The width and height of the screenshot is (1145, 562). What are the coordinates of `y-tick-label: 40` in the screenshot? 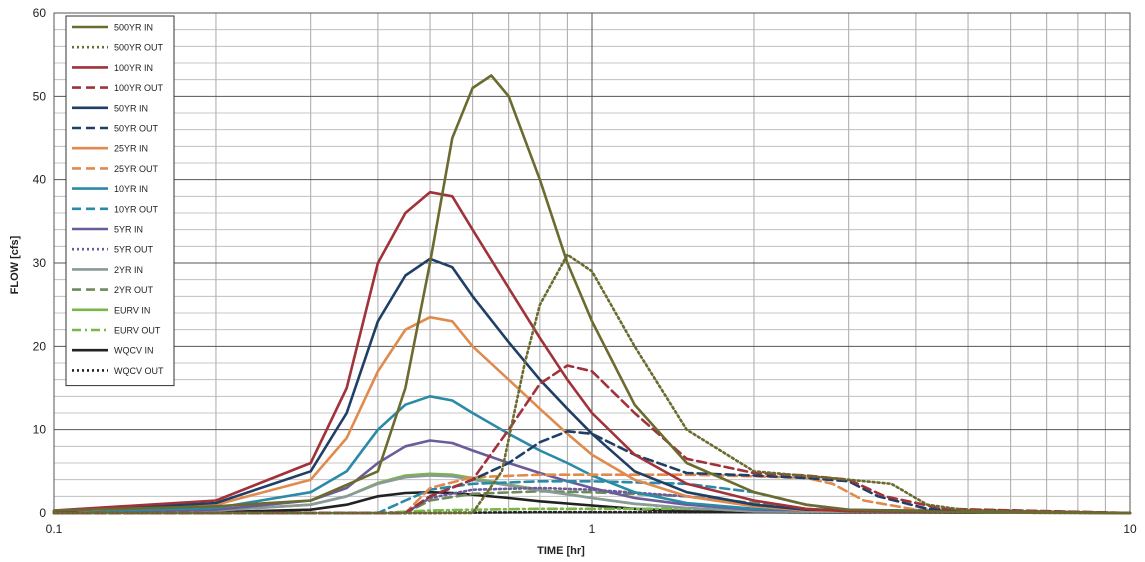 It's located at (40, 180).